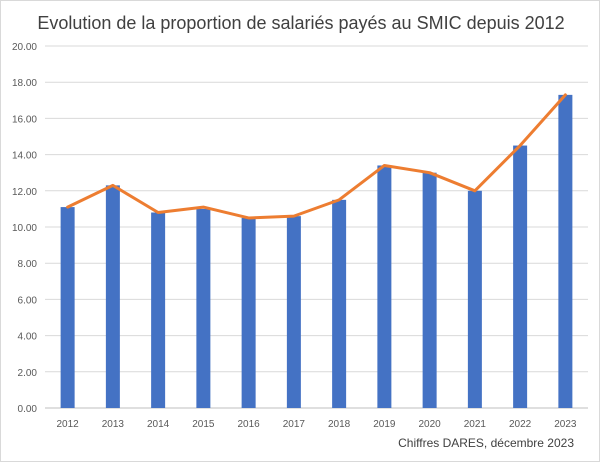  I want to click on y-tick-label: 6.00, so click(28, 300).